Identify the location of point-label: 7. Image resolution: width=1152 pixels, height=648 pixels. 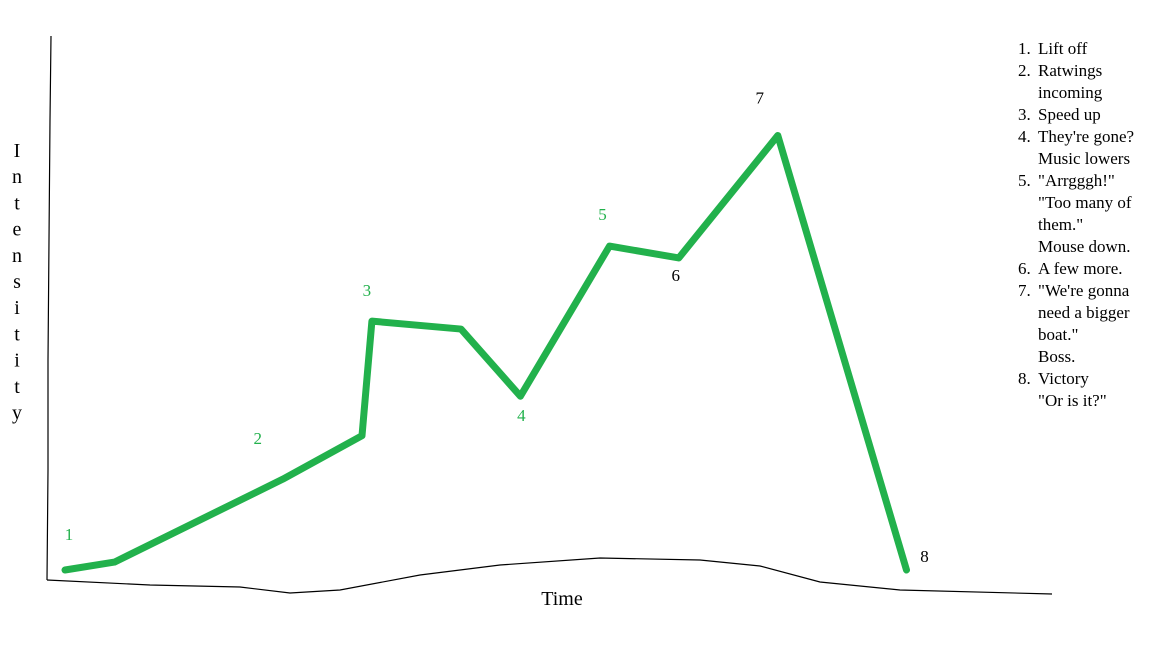
(760, 98).